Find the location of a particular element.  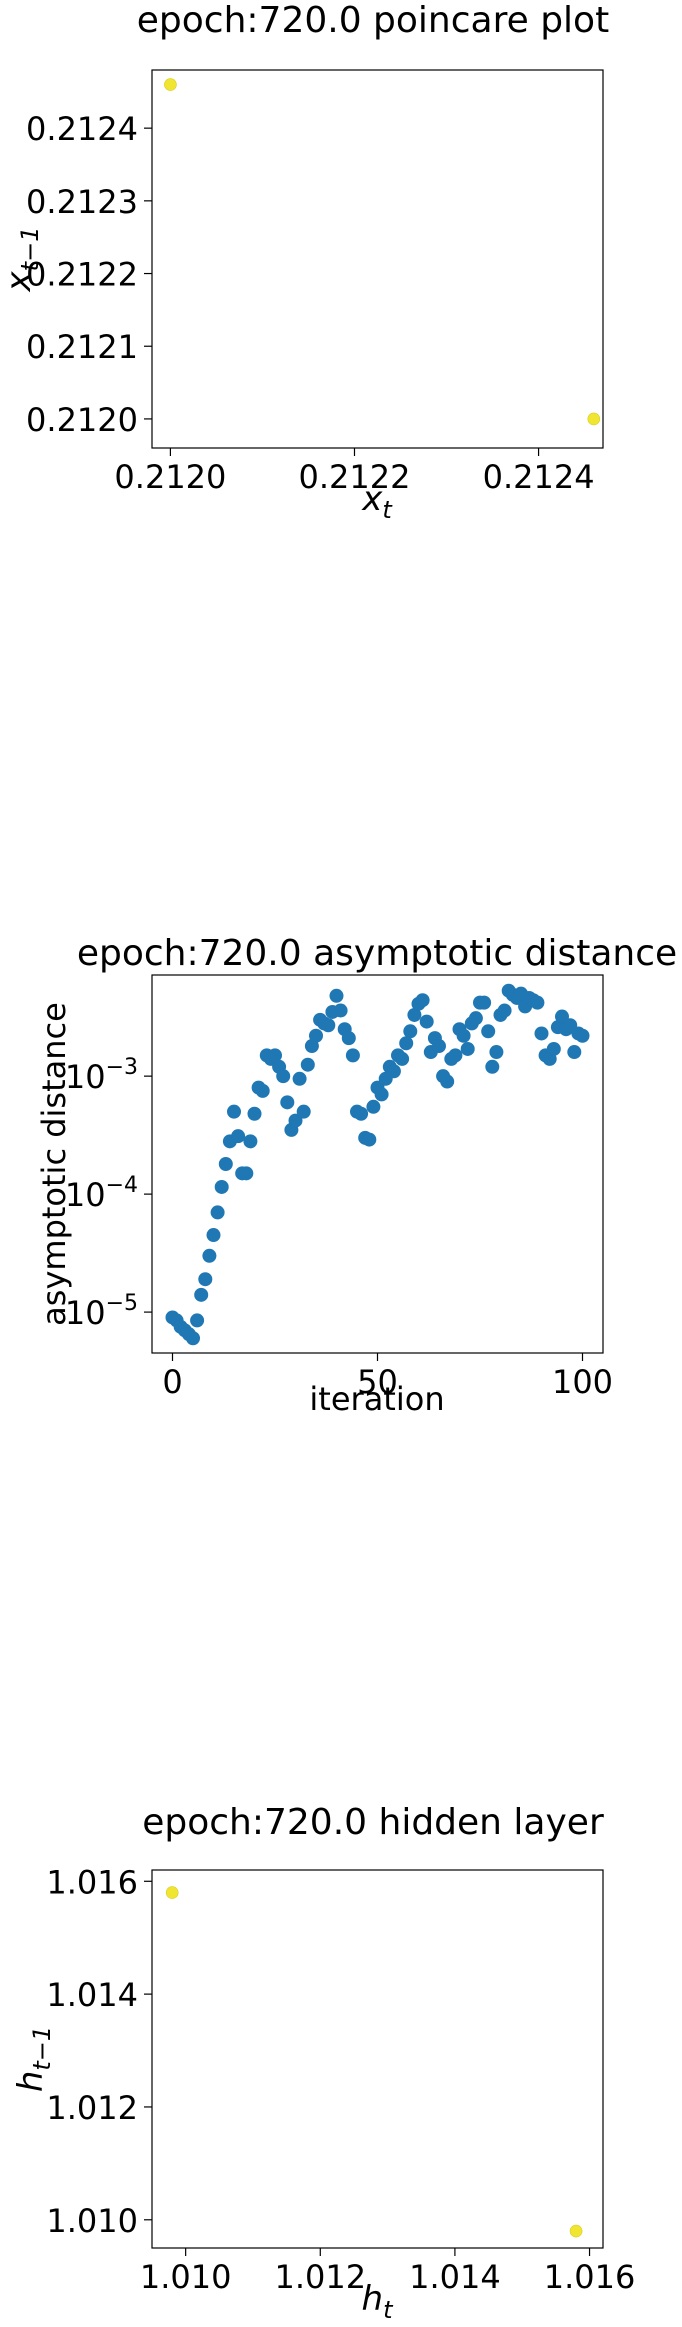

x-axis-label: iteration is located at coordinates (376, 1399).